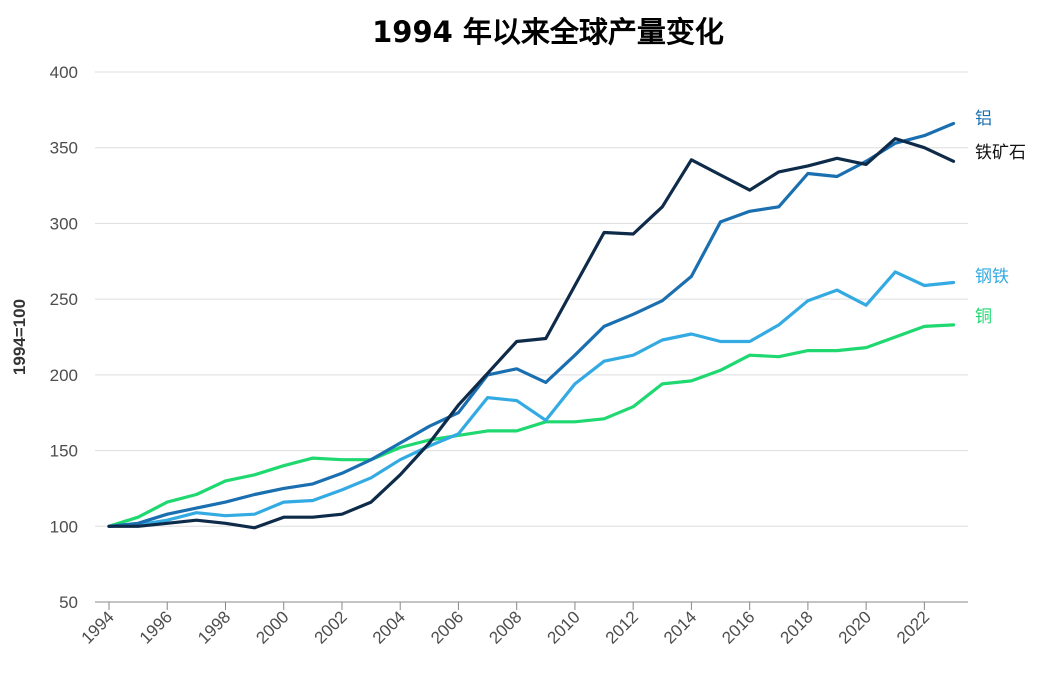  Describe the element at coordinates (389, 627) in the screenshot. I see `x-tick-label: 2004` at that location.